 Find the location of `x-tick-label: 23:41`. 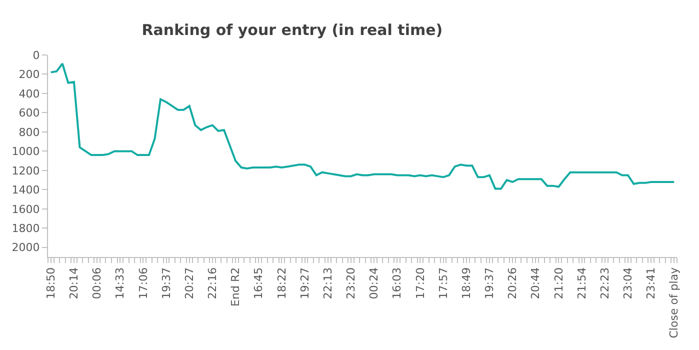

x-tick-label: 23:41 is located at coordinates (651, 283).